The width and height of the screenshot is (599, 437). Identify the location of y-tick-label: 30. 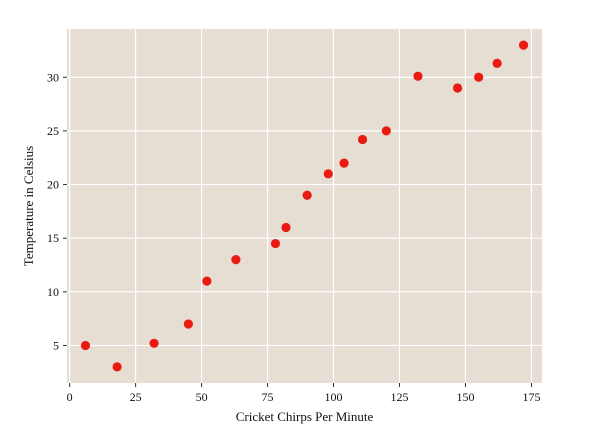
(53, 77).